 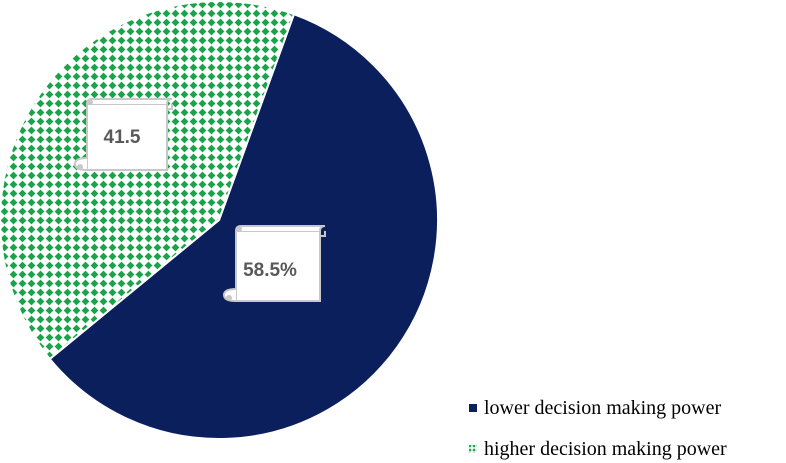 I want to click on legend-item-lower: lower decision making power, so click(x=595, y=408).